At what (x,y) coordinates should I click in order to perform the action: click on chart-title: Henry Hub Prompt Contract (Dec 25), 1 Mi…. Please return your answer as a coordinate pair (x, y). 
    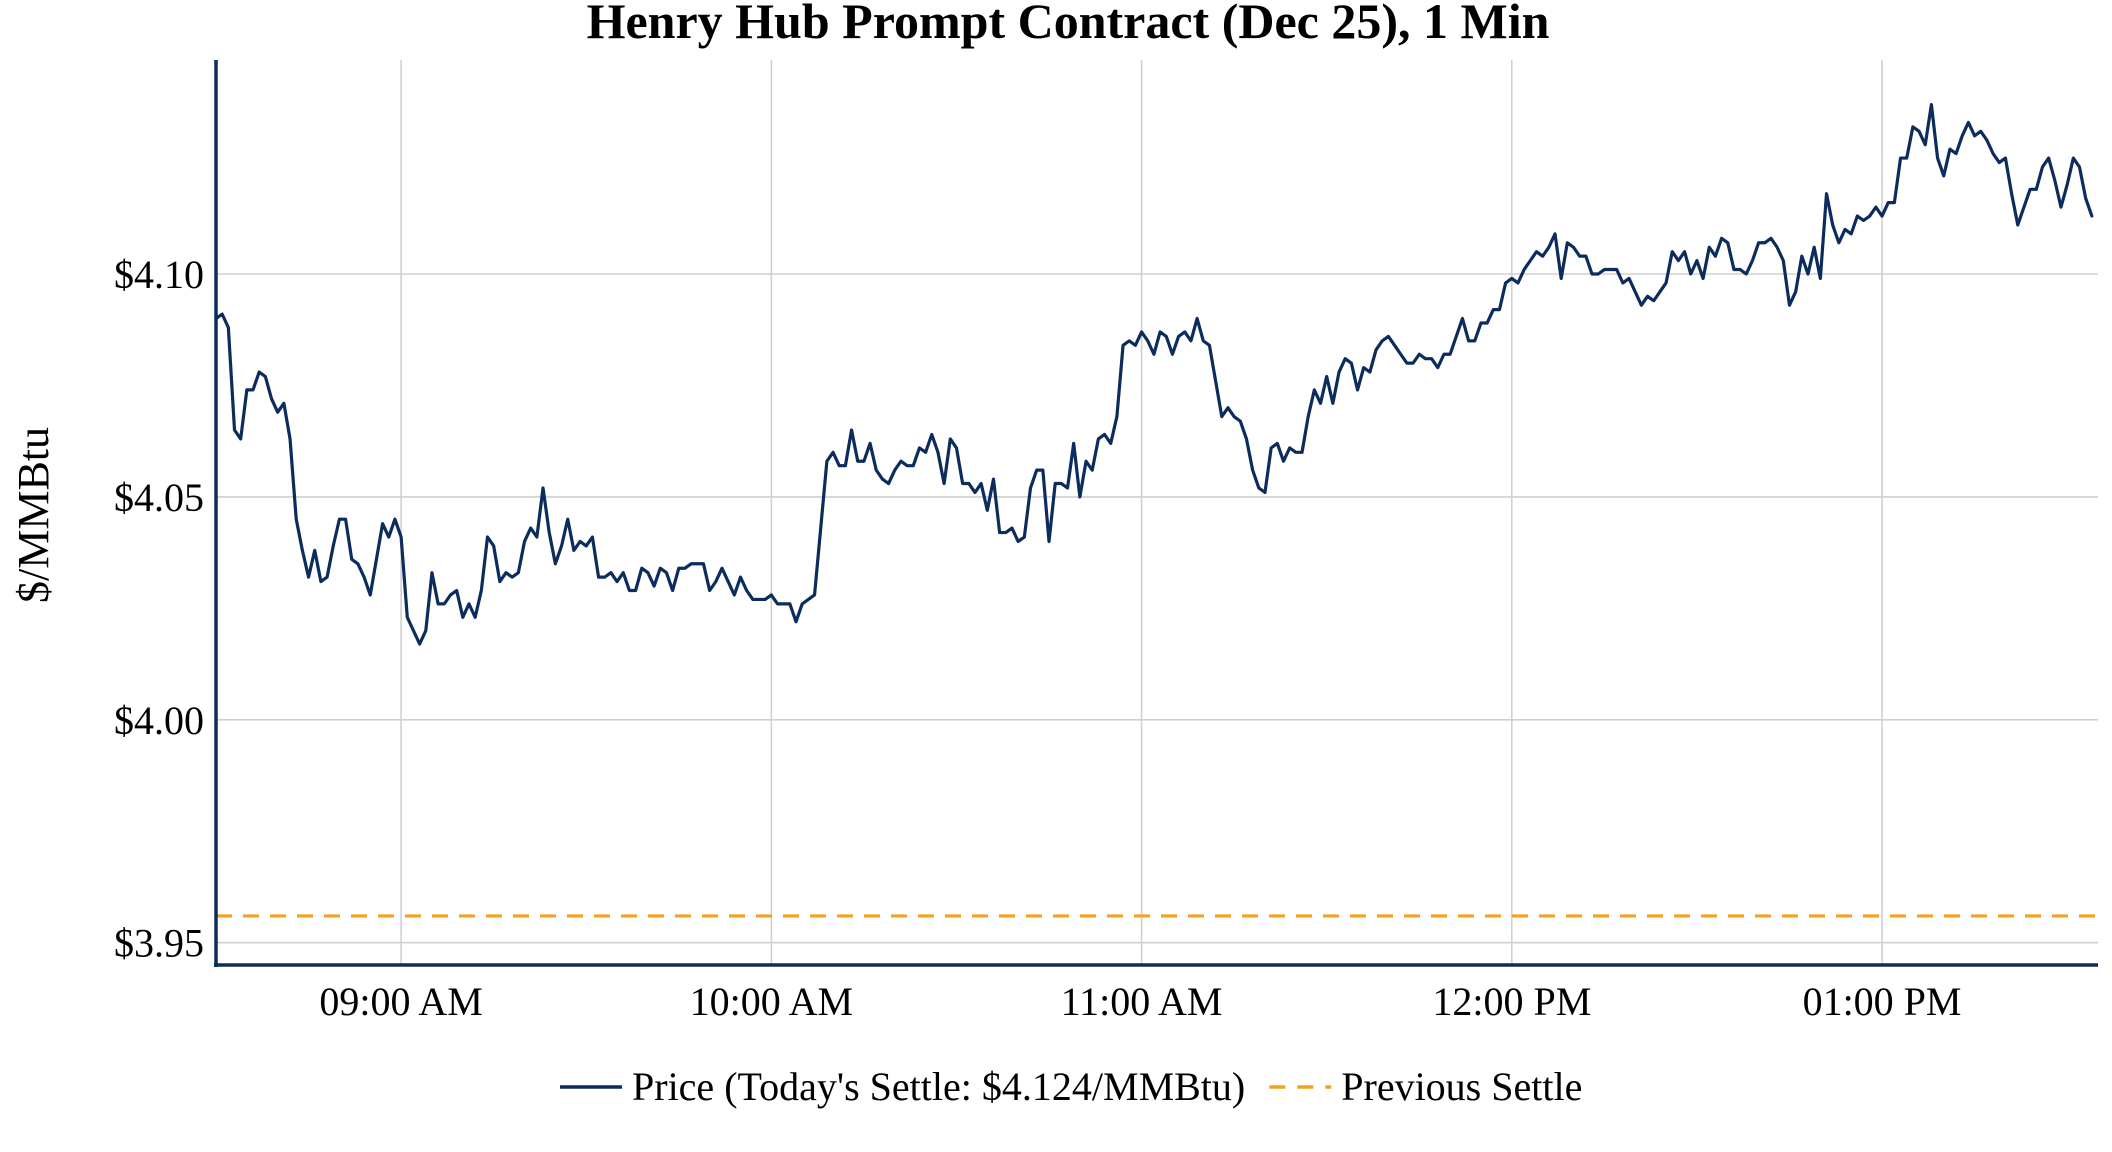
    Looking at the image, I should click on (1068, 24).